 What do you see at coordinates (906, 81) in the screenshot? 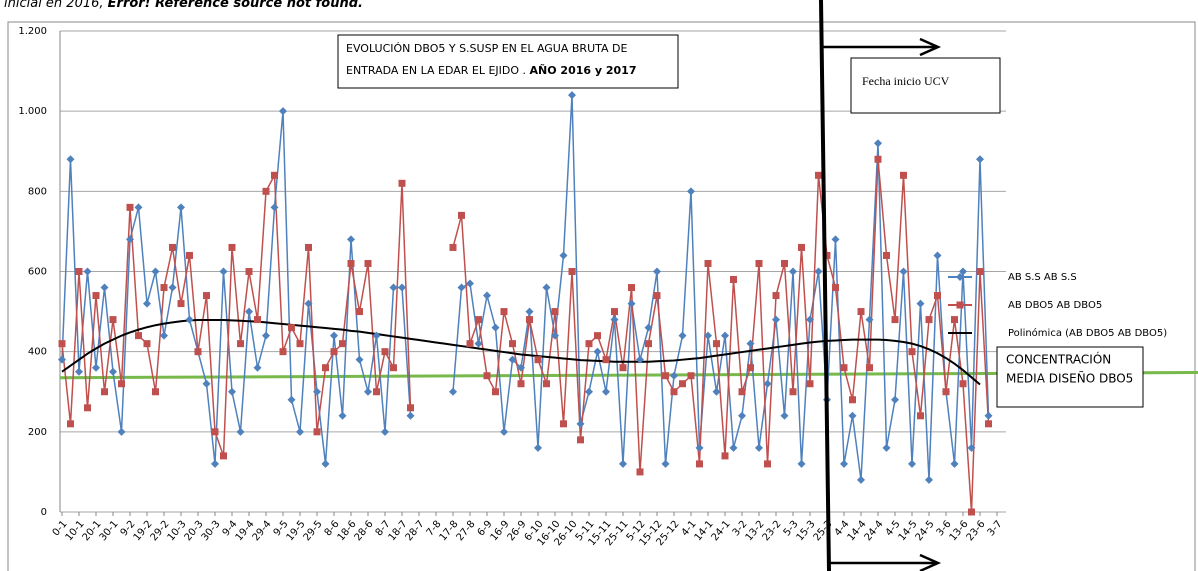
I see `ucv-label: Fecha inicio UCV` at bounding box center [906, 81].